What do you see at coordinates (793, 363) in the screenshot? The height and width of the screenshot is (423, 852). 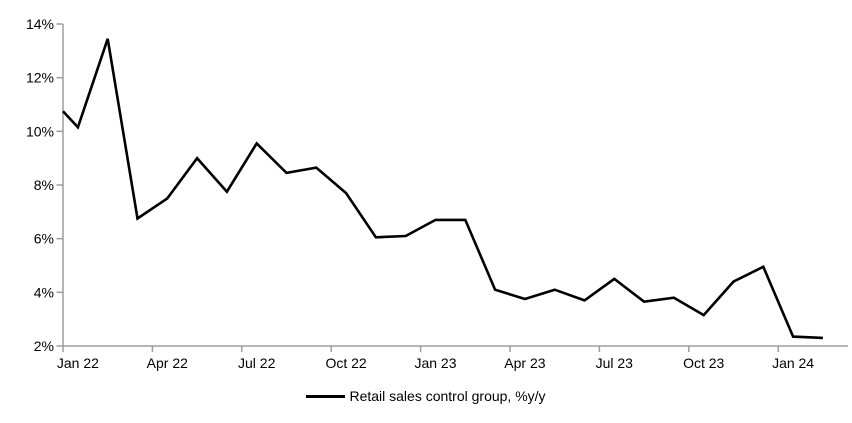 I see `x-tick-label: Jan 24` at bounding box center [793, 363].